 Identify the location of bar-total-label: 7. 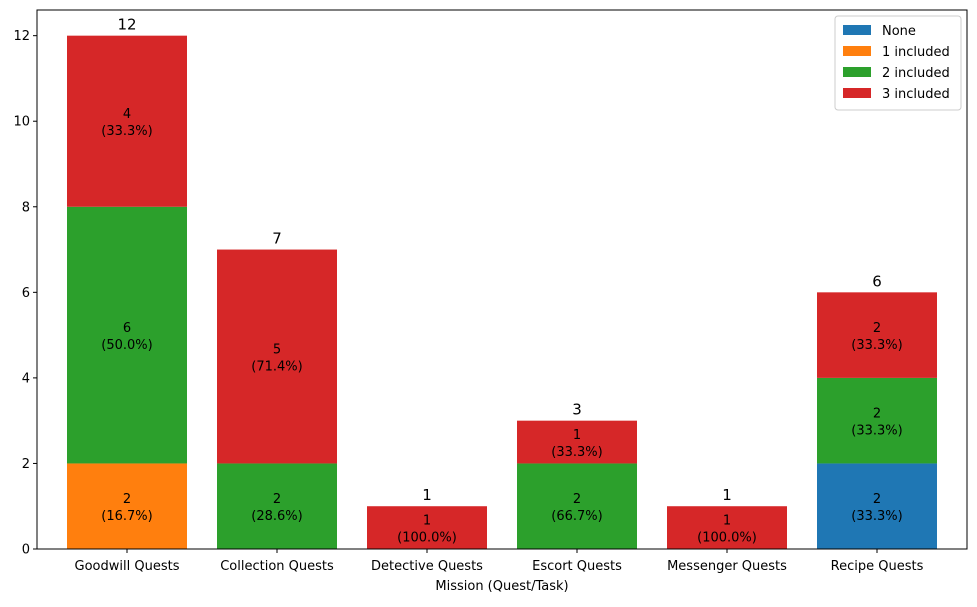
(277, 239).